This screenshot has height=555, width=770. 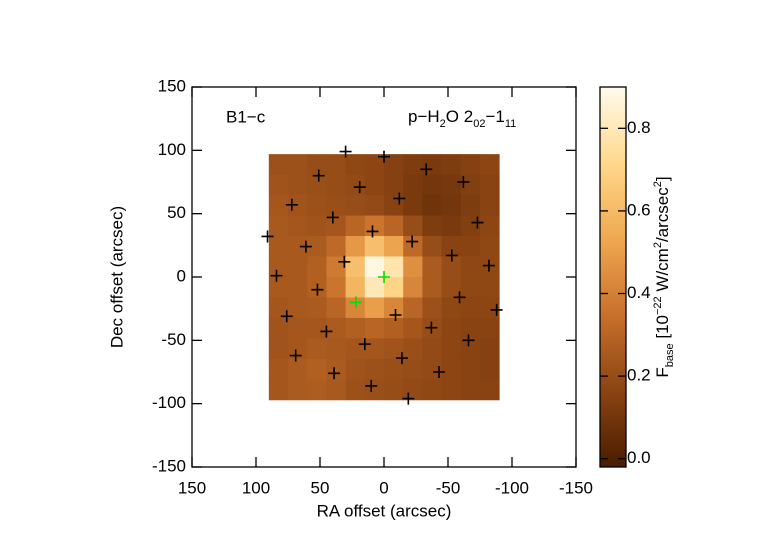 What do you see at coordinates (639, 292) in the screenshot?
I see `colorbar-tick-label: 0.4` at bounding box center [639, 292].